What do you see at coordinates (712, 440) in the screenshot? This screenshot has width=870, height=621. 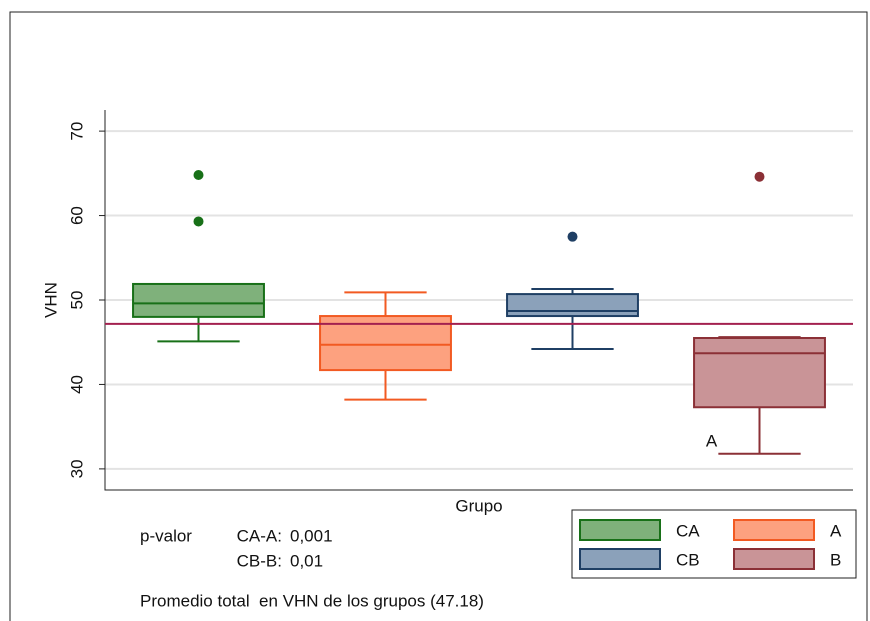 I see `annotation: A` at bounding box center [712, 440].